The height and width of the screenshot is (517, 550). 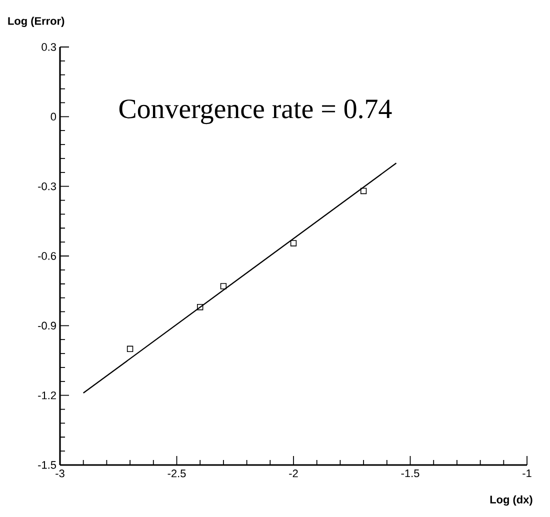 I want to click on x-tick-label: -1.5, so click(x=410, y=474).